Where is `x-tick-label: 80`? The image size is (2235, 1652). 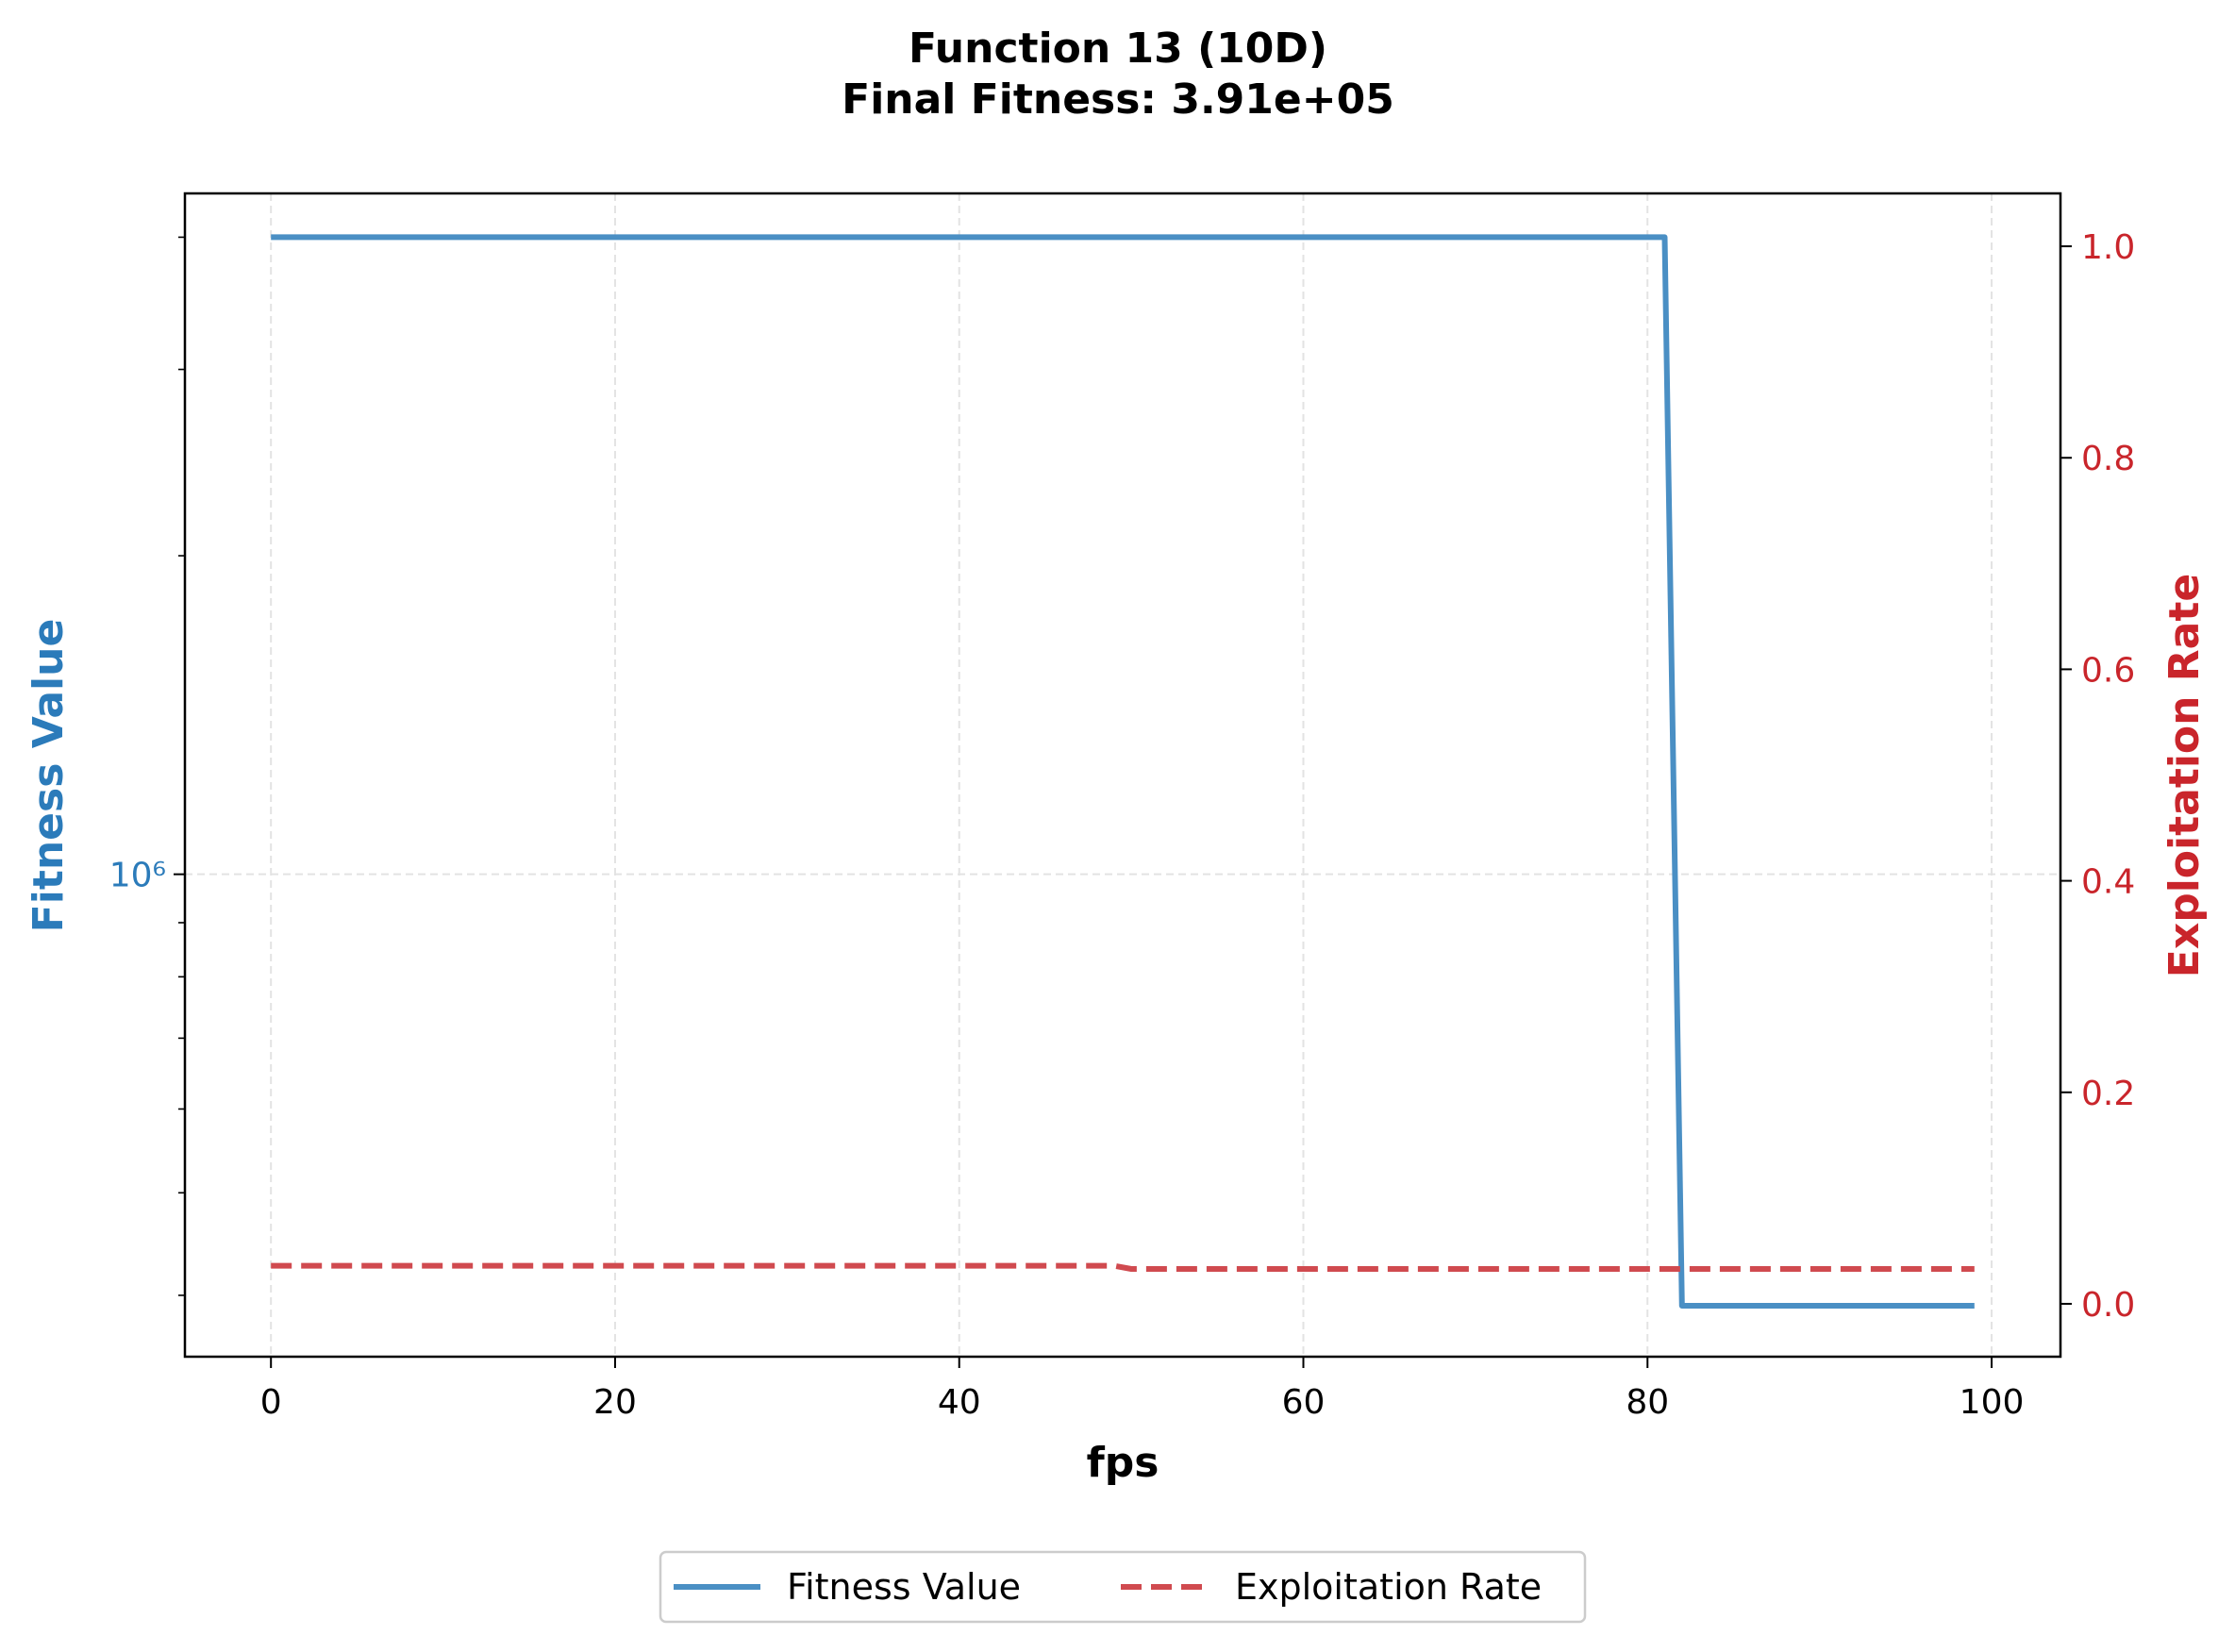 x-tick-label: 80 is located at coordinates (1647, 1402).